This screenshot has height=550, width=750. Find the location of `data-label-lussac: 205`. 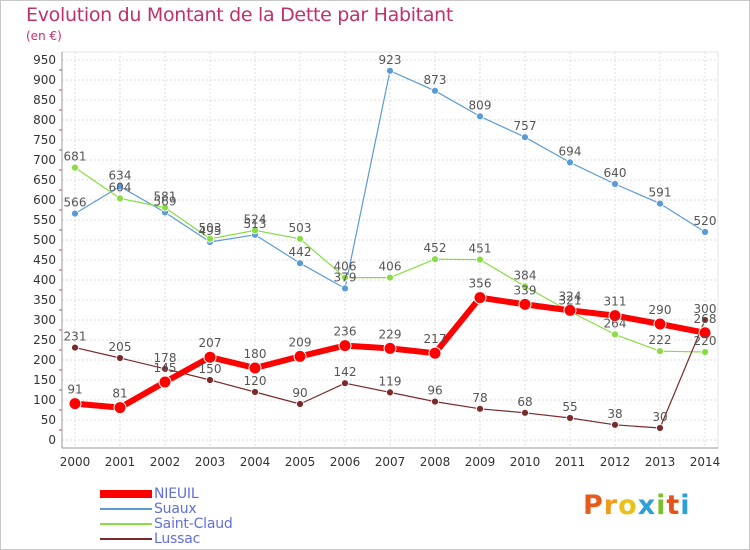

data-label-lussac: 205 is located at coordinates (120, 347).